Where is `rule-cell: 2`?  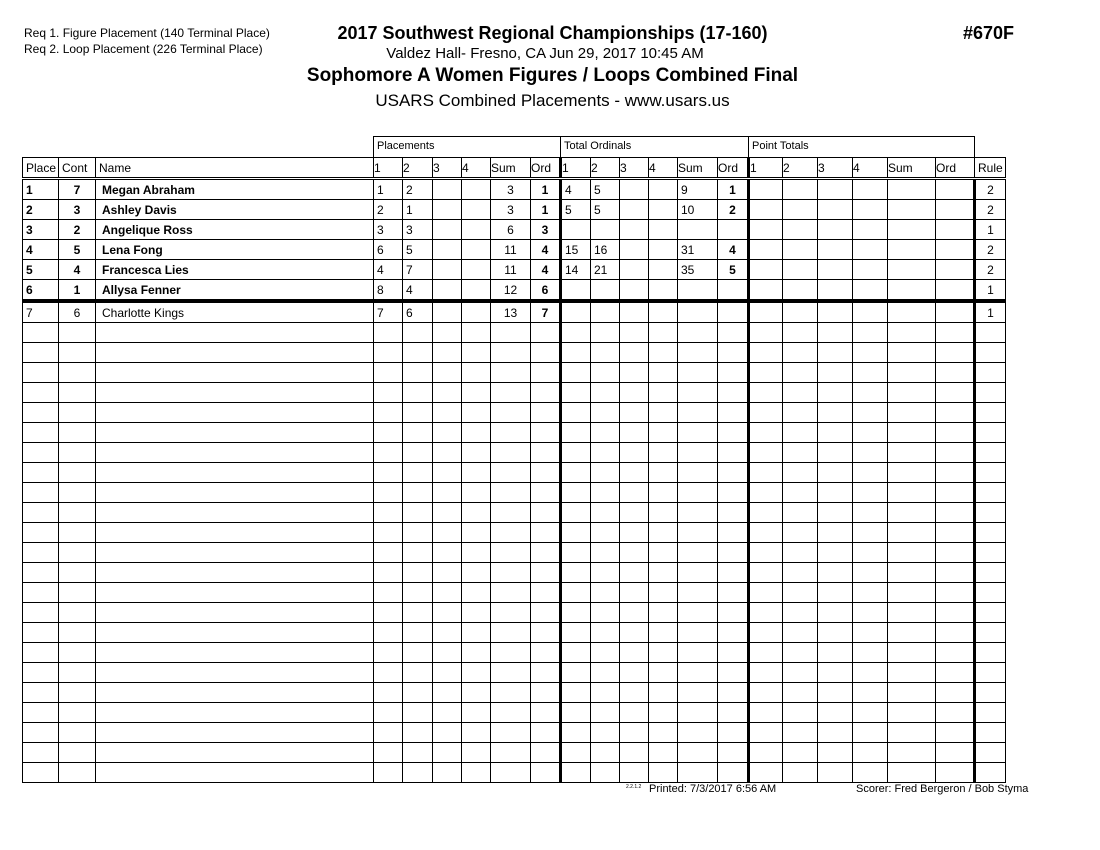 rule-cell: 2 is located at coordinates (989, 249).